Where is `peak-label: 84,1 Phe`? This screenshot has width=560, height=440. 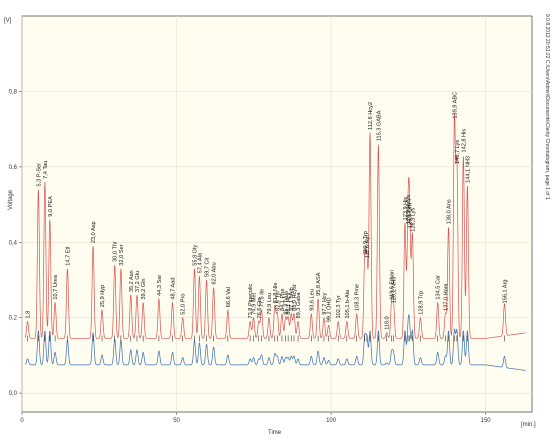
peak-label: 84,1 Phe is located at coordinates (283, 299).